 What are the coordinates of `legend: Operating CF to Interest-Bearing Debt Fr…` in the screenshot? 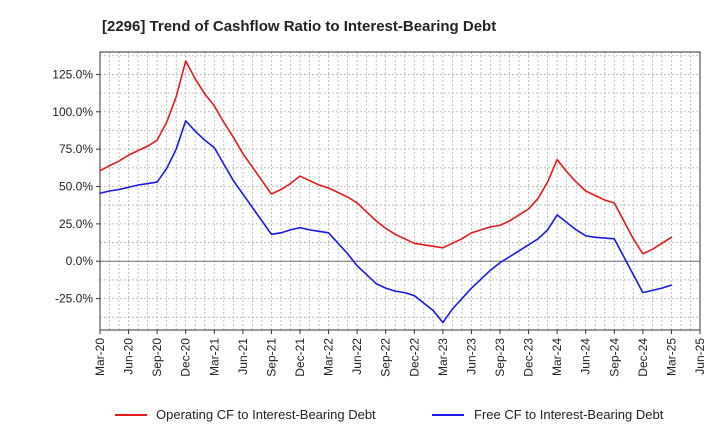 It's located at (389, 414).